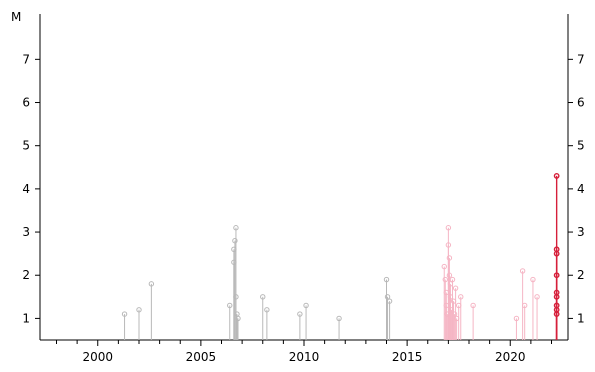  I want to click on y-tick-label: 2, so click(26, 275).